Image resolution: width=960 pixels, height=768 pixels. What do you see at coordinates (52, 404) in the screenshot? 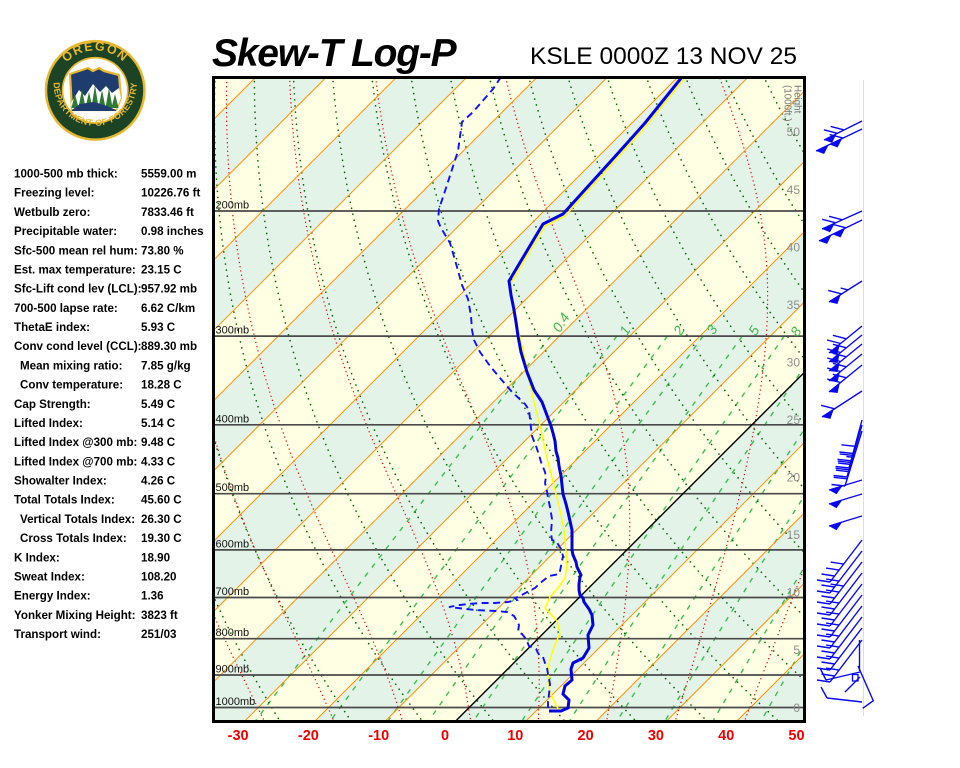
I see `svg-text: Cap Strength:` at bounding box center [52, 404].